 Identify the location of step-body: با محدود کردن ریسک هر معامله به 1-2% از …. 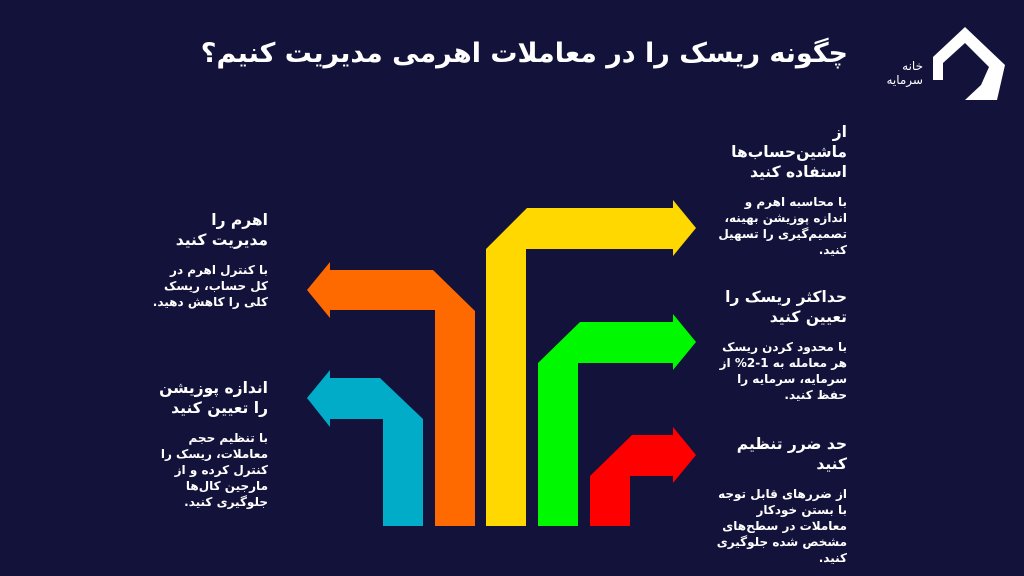
(783, 371).